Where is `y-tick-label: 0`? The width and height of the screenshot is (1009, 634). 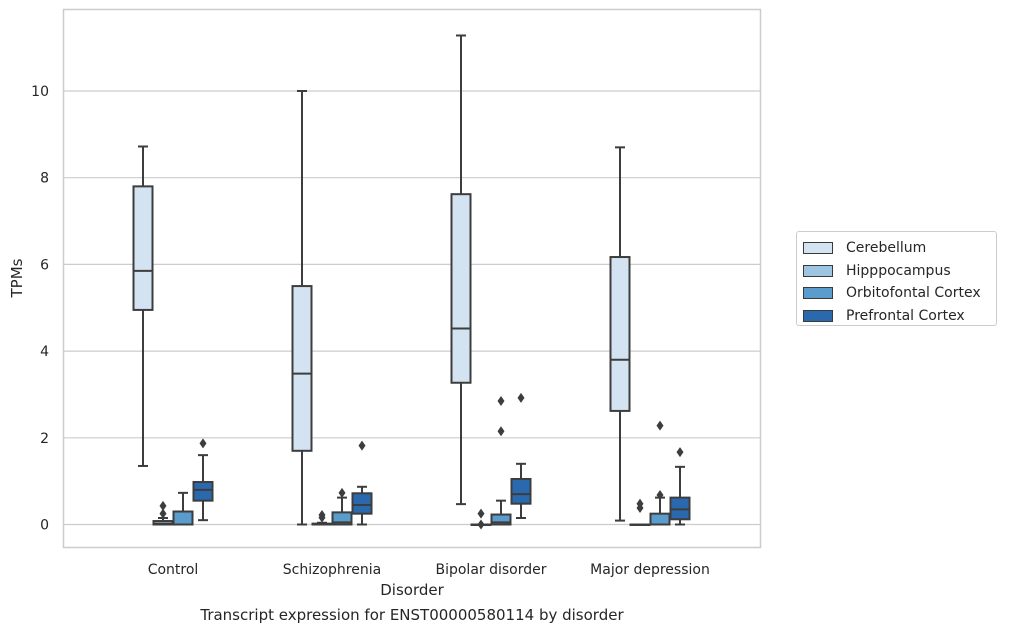 y-tick-label: 0 is located at coordinates (44, 526).